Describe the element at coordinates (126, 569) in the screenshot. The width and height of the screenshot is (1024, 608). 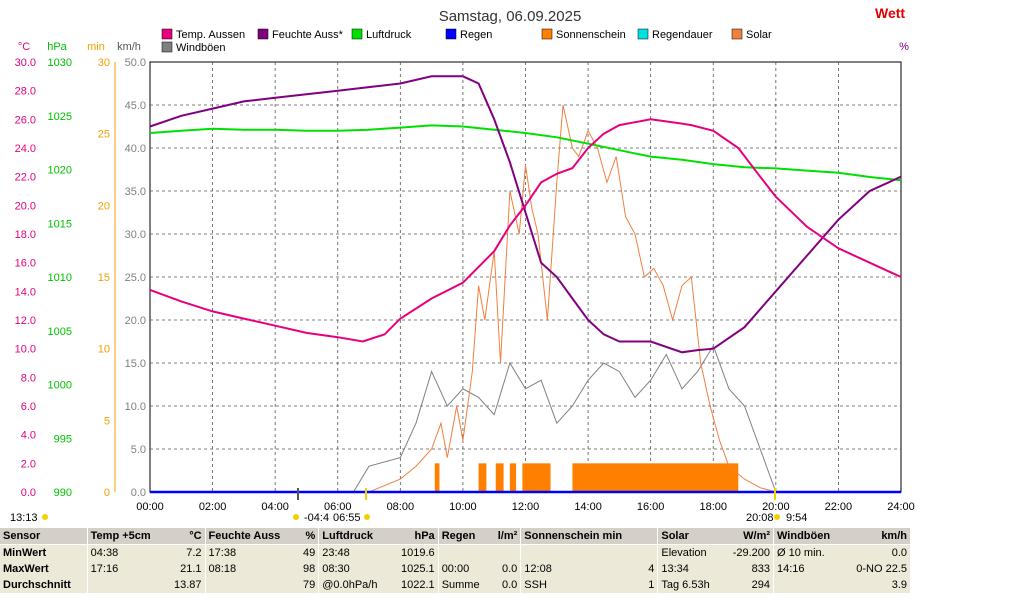
I see `table-cell: 17:16` at that location.